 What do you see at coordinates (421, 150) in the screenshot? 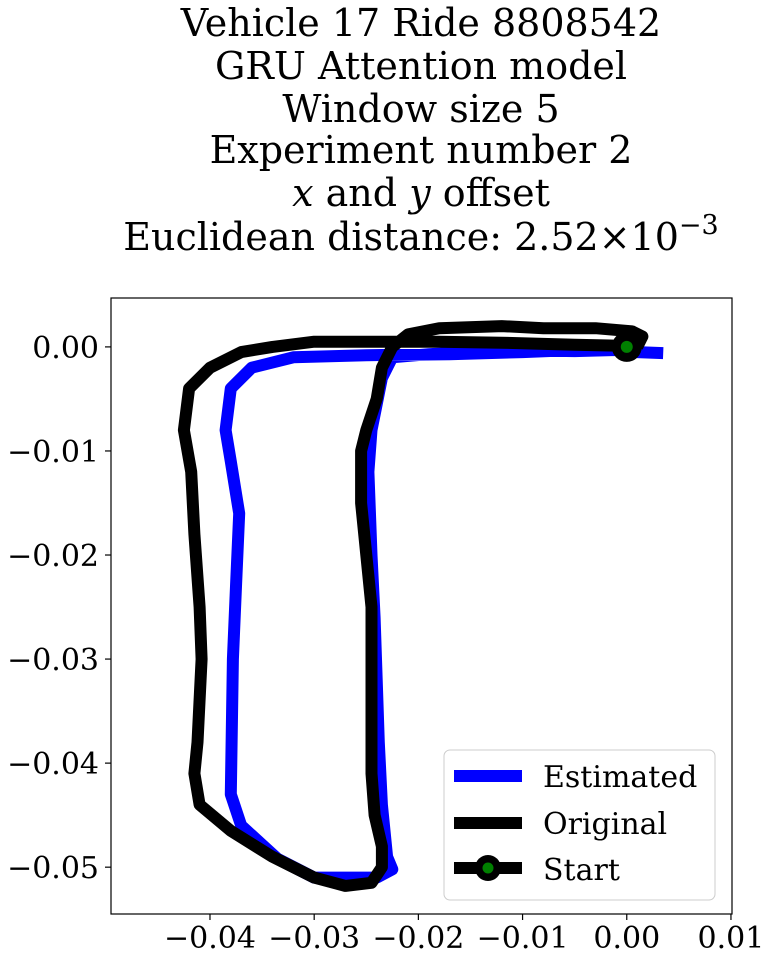
I see `title-line-4: Experiment number 2` at bounding box center [421, 150].